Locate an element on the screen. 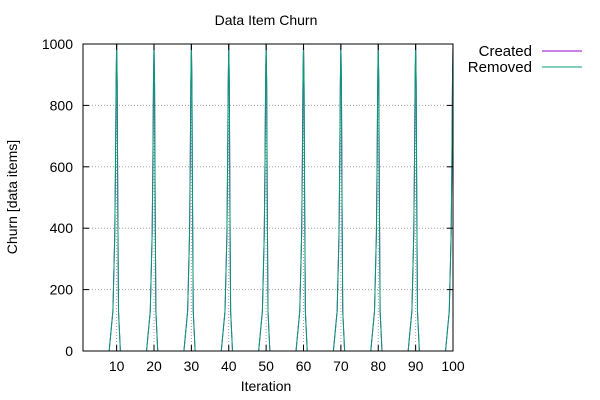  x-tick-label-9: 100 is located at coordinates (453, 366).